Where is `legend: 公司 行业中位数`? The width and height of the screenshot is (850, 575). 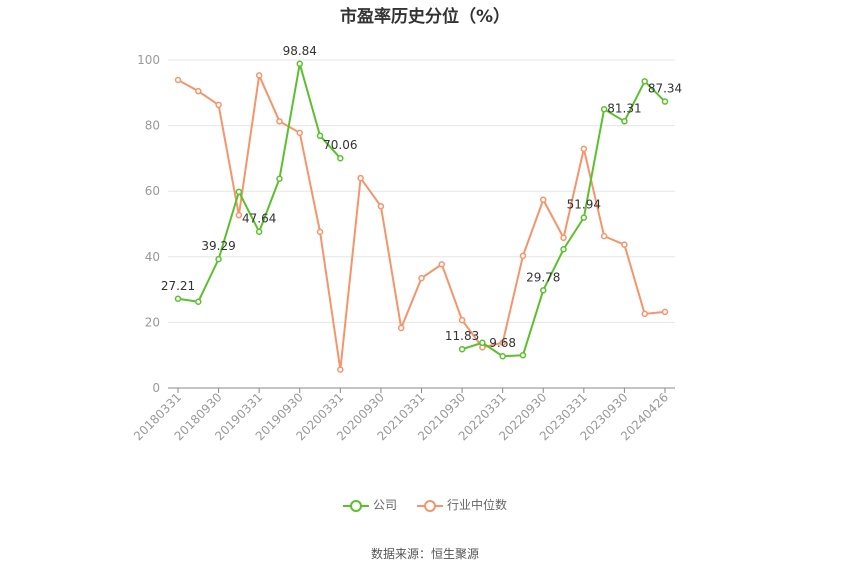 legend: 公司 行业中位数 is located at coordinates (425, 504).